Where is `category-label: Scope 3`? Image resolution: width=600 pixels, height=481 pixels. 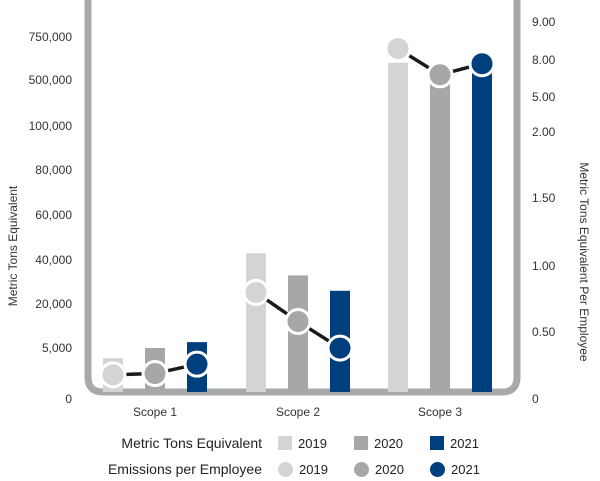
category-label: Scope 3 is located at coordinates (440, 412).